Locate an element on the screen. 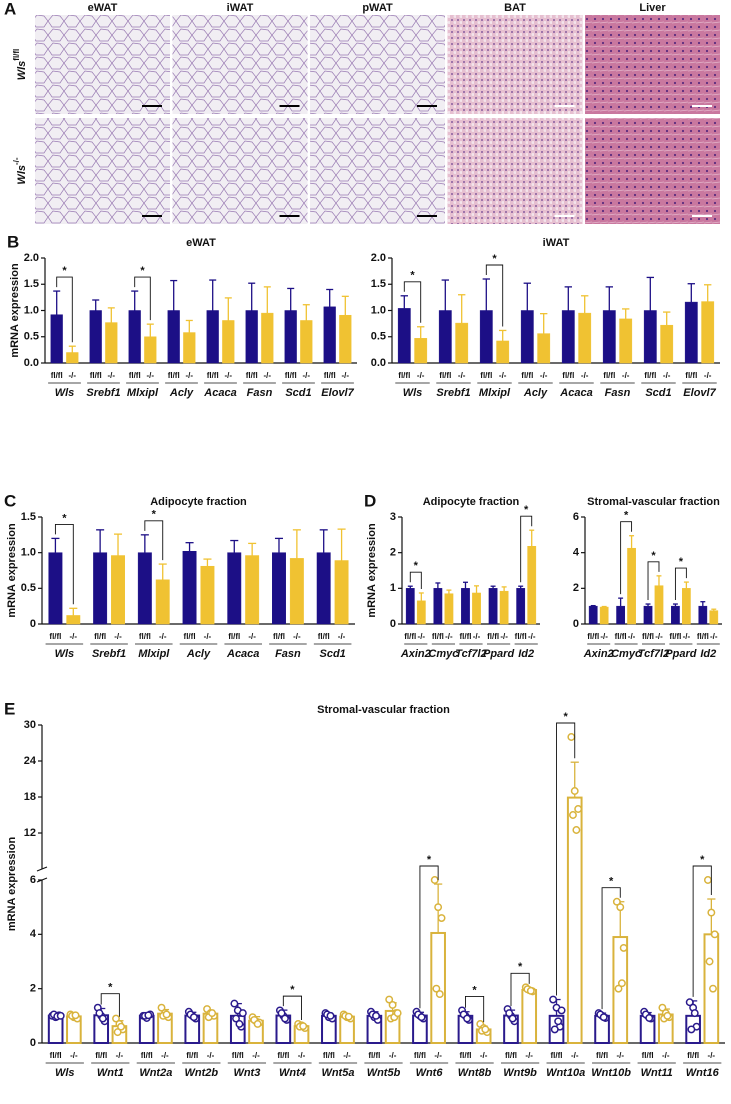 The height and width of the screenshot is (1104, 731). panel-letter: E is located at coordinates (9, 708).